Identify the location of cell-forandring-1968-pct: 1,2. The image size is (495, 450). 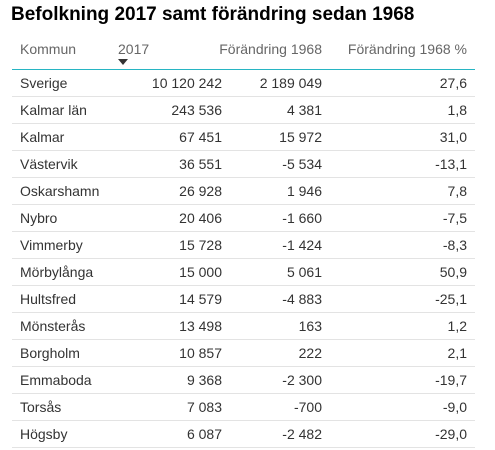
(457, 326).